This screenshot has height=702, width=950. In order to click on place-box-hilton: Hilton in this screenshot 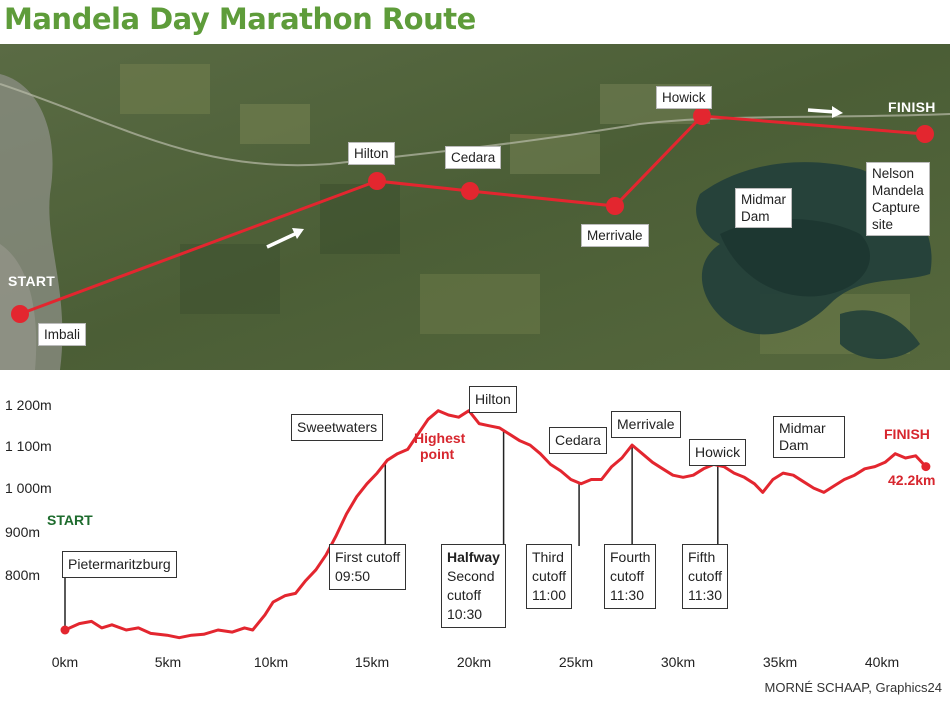, I will do `click(493, 399)`.